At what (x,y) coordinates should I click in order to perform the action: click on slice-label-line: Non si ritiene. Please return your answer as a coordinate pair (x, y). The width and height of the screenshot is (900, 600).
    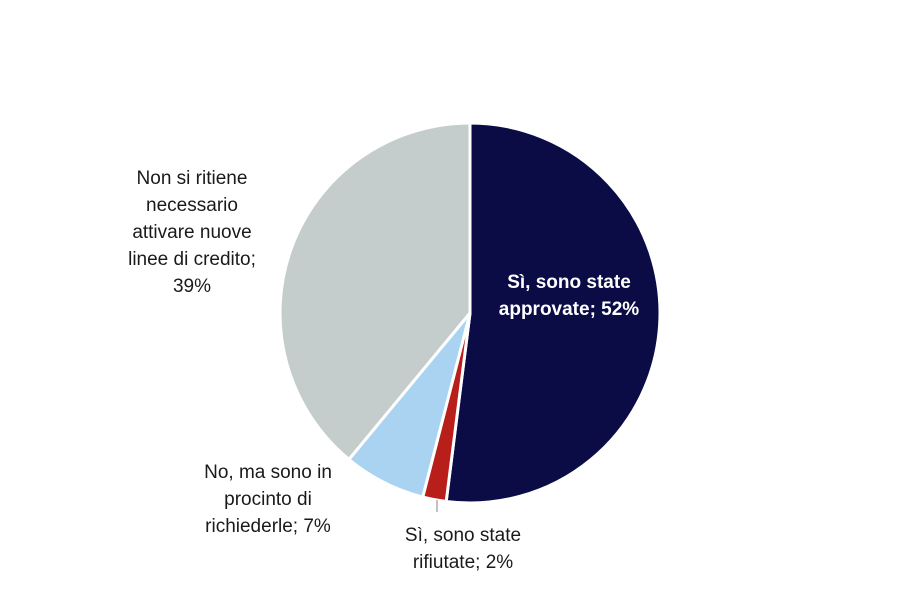
    Looking at the image, I should click on (192, 178).